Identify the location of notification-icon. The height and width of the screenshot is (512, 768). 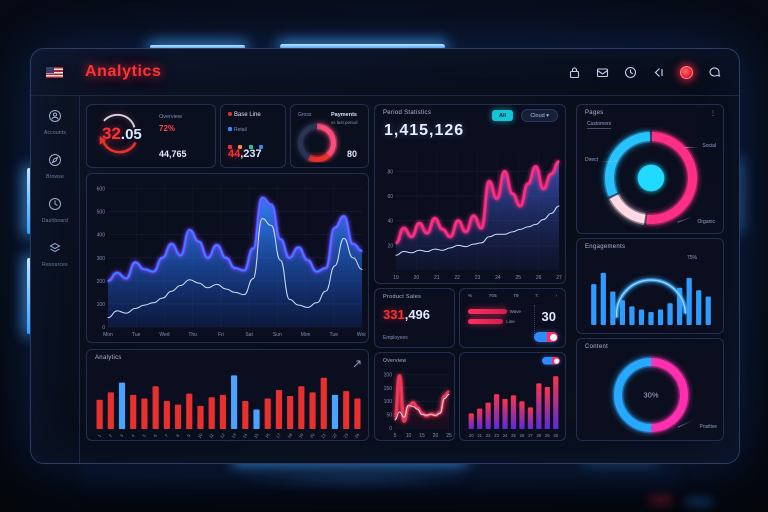
(686, 72).